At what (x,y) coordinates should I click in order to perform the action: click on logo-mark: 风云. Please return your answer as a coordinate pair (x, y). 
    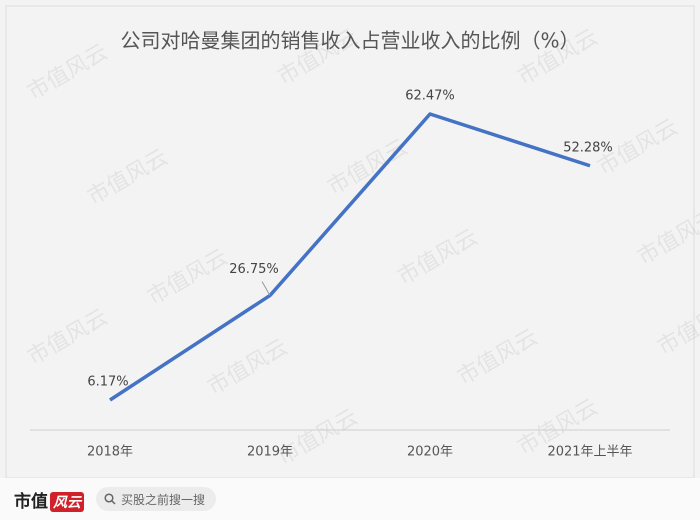
    Looking at the image, I should click on (67, 501).